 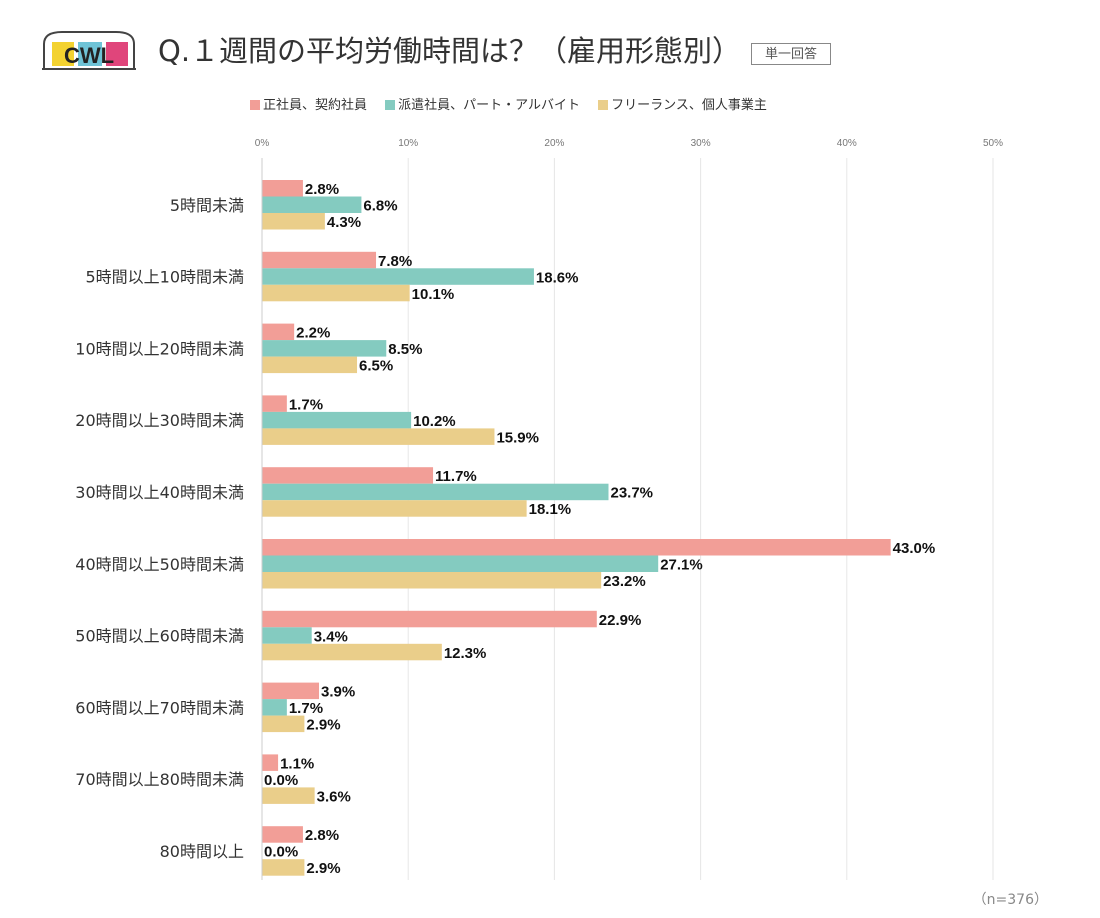 I want to click on bar-s0-c2, so click(x=278, y=332).